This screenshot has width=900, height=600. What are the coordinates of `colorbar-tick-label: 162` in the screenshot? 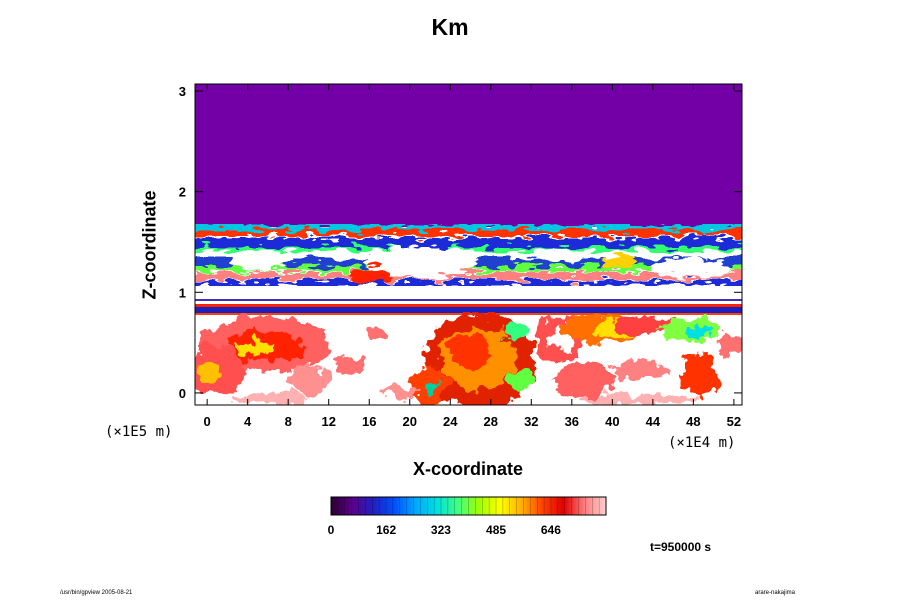 It's located at (386, 530).